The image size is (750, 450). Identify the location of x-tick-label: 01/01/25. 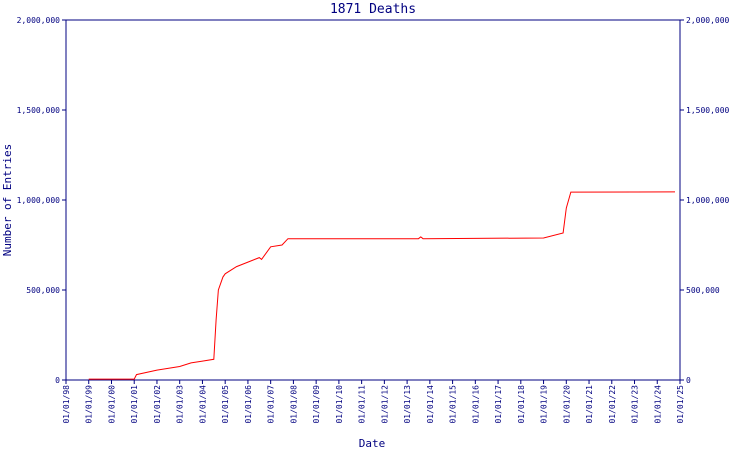
(680, 404).